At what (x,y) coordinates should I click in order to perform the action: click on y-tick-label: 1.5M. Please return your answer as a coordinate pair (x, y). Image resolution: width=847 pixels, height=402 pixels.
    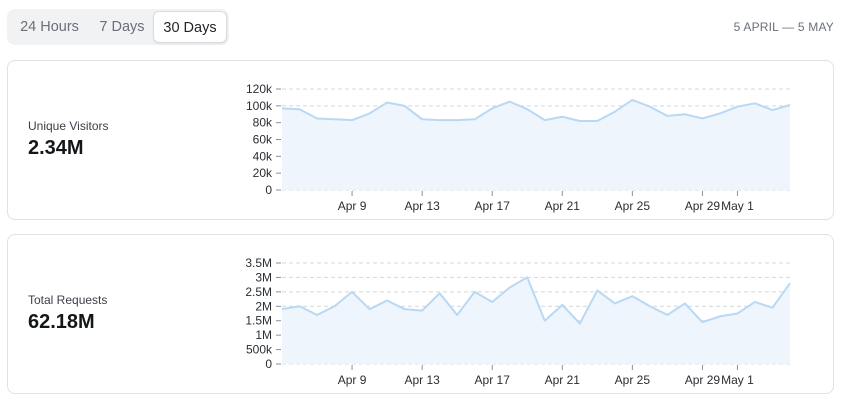
    Looking at the image, I should click on (258, 321).